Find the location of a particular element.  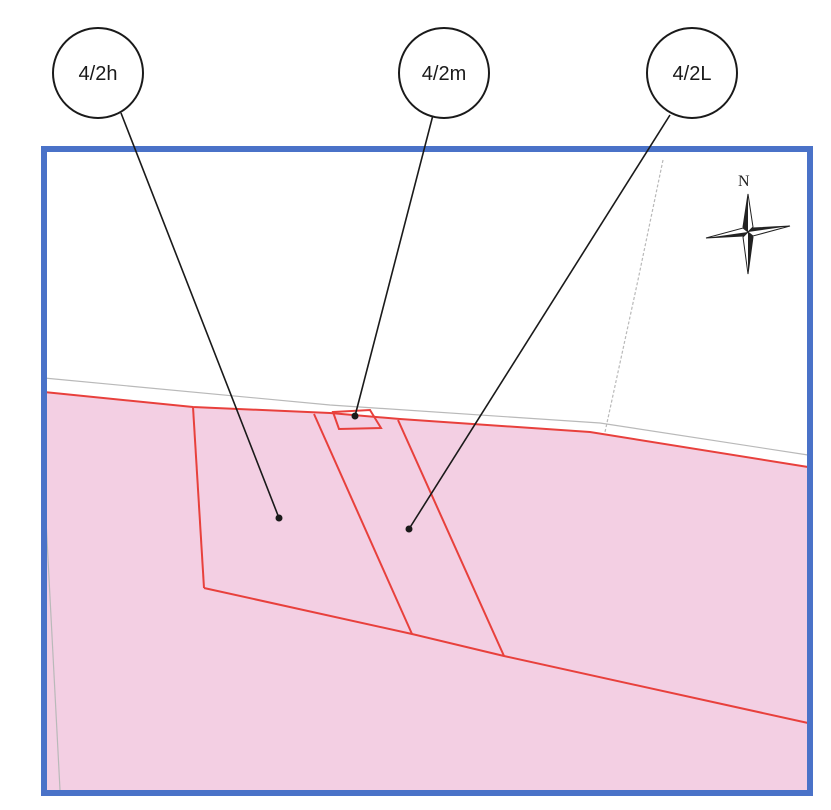

northern-boundary-line is located at coordinates (426, 429).